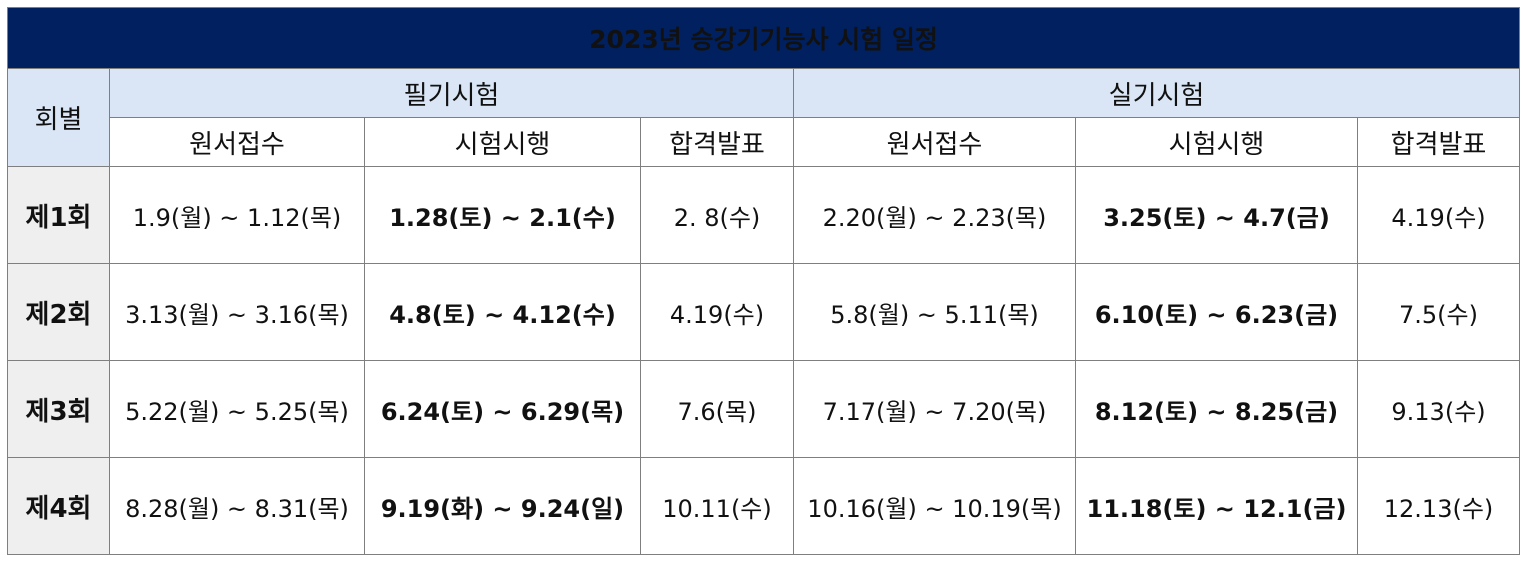 The width and height of the screenshot is (1528, 562). I want to click on sub-header-row: 원서접수 시험시행 합격발표 원서접수 시험시행 합격발표, so click(764, 142).